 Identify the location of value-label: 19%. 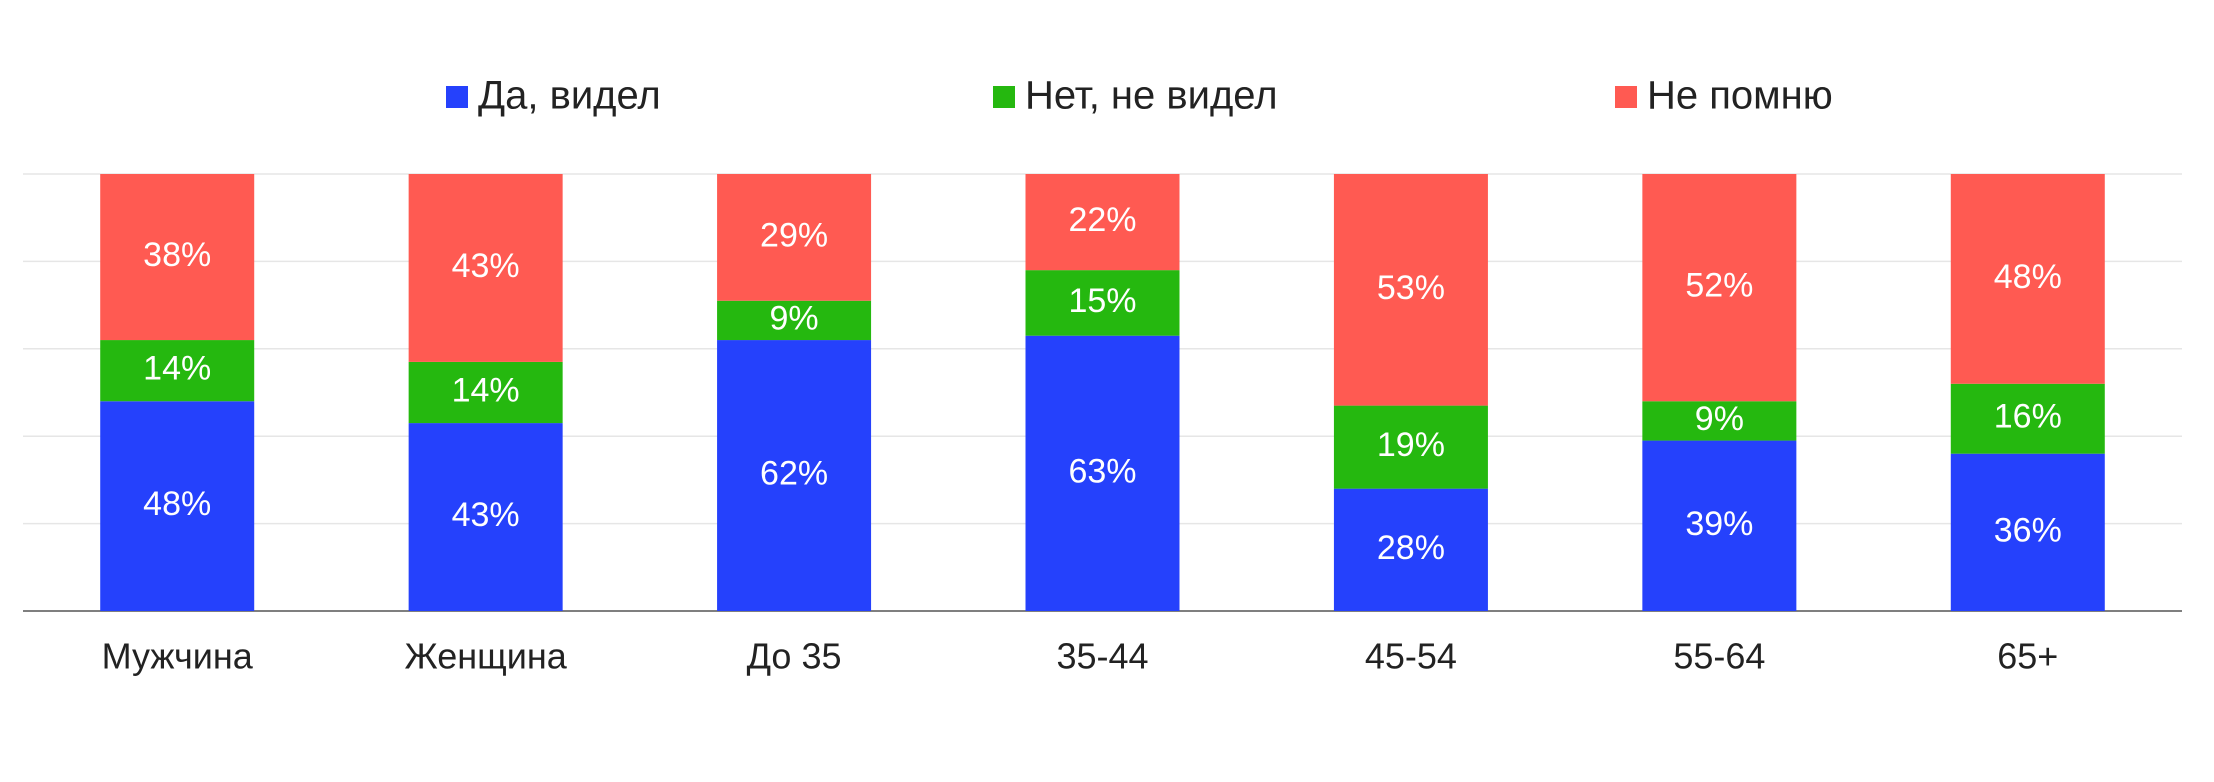
(1411, 445).